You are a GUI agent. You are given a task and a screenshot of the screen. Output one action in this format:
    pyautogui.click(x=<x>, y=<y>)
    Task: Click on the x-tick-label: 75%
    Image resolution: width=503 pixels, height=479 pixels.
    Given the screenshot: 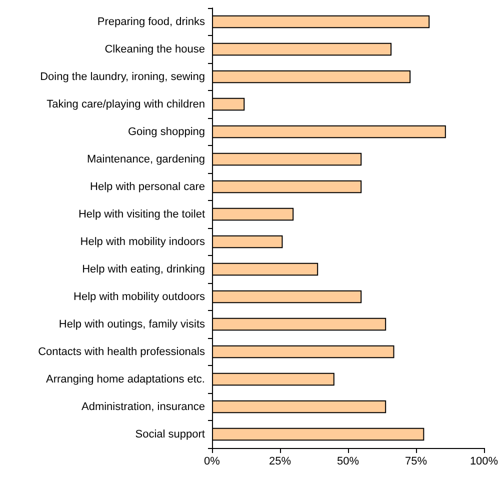 What is the action you would take?
    pyautogui.click(x=416, y=462)
    